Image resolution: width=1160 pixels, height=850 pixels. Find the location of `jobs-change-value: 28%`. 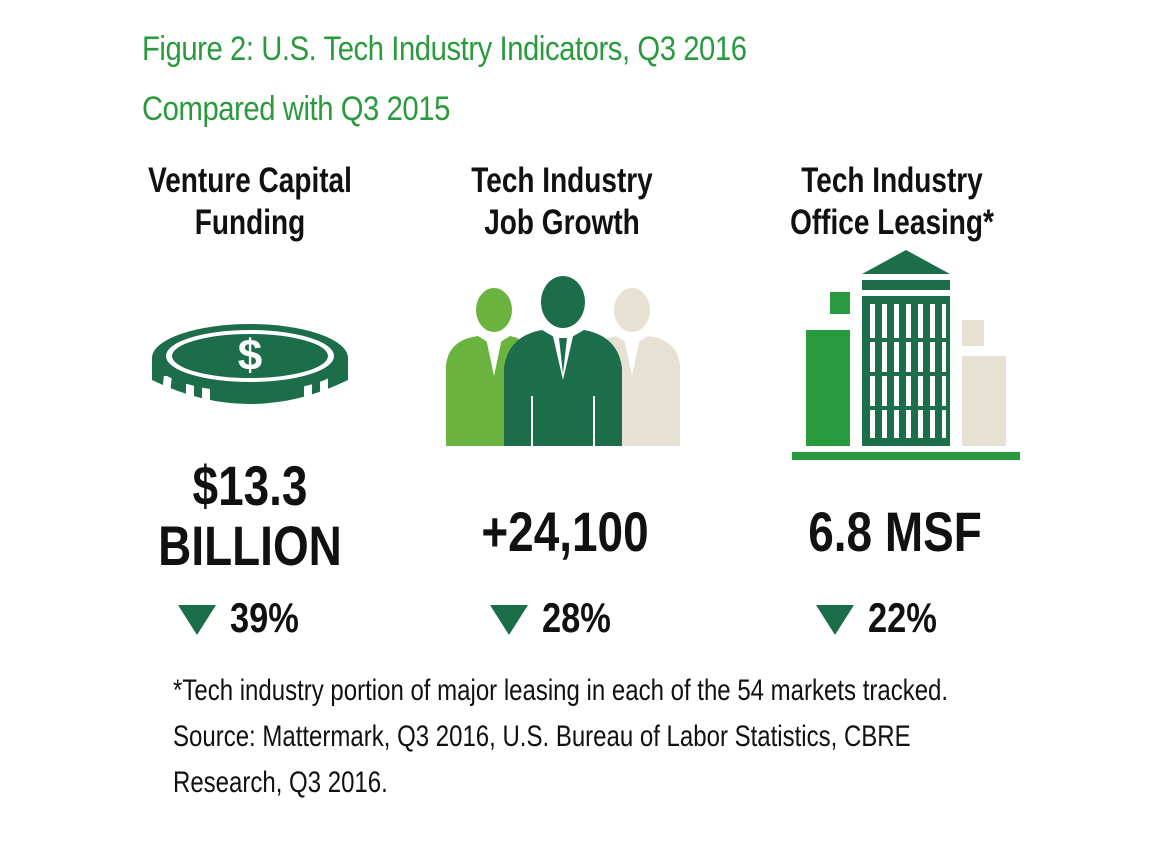

jobs-change-value: 28% is located at coordinates (576, 617).